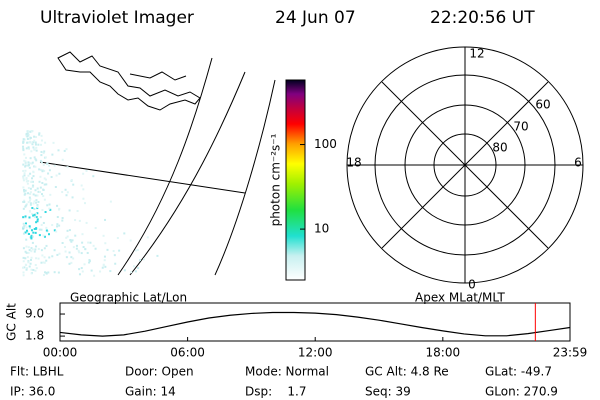 The height and width of the screenshot is (400, 600). I want to click on status-field: Gain: 14, so click(150, 392).